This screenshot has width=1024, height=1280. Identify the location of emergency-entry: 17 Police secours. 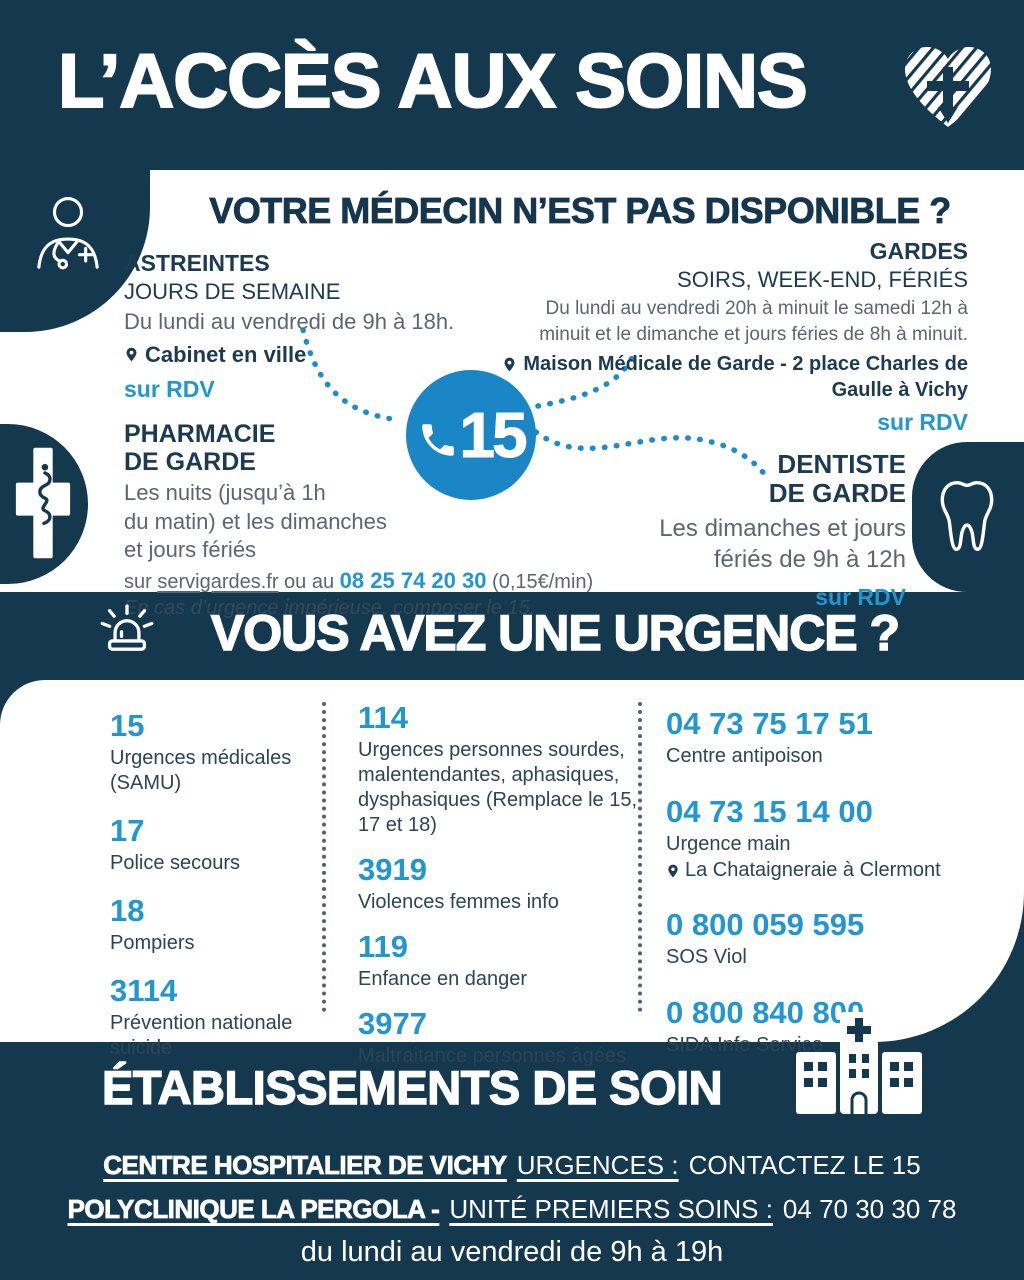
(217, 844).